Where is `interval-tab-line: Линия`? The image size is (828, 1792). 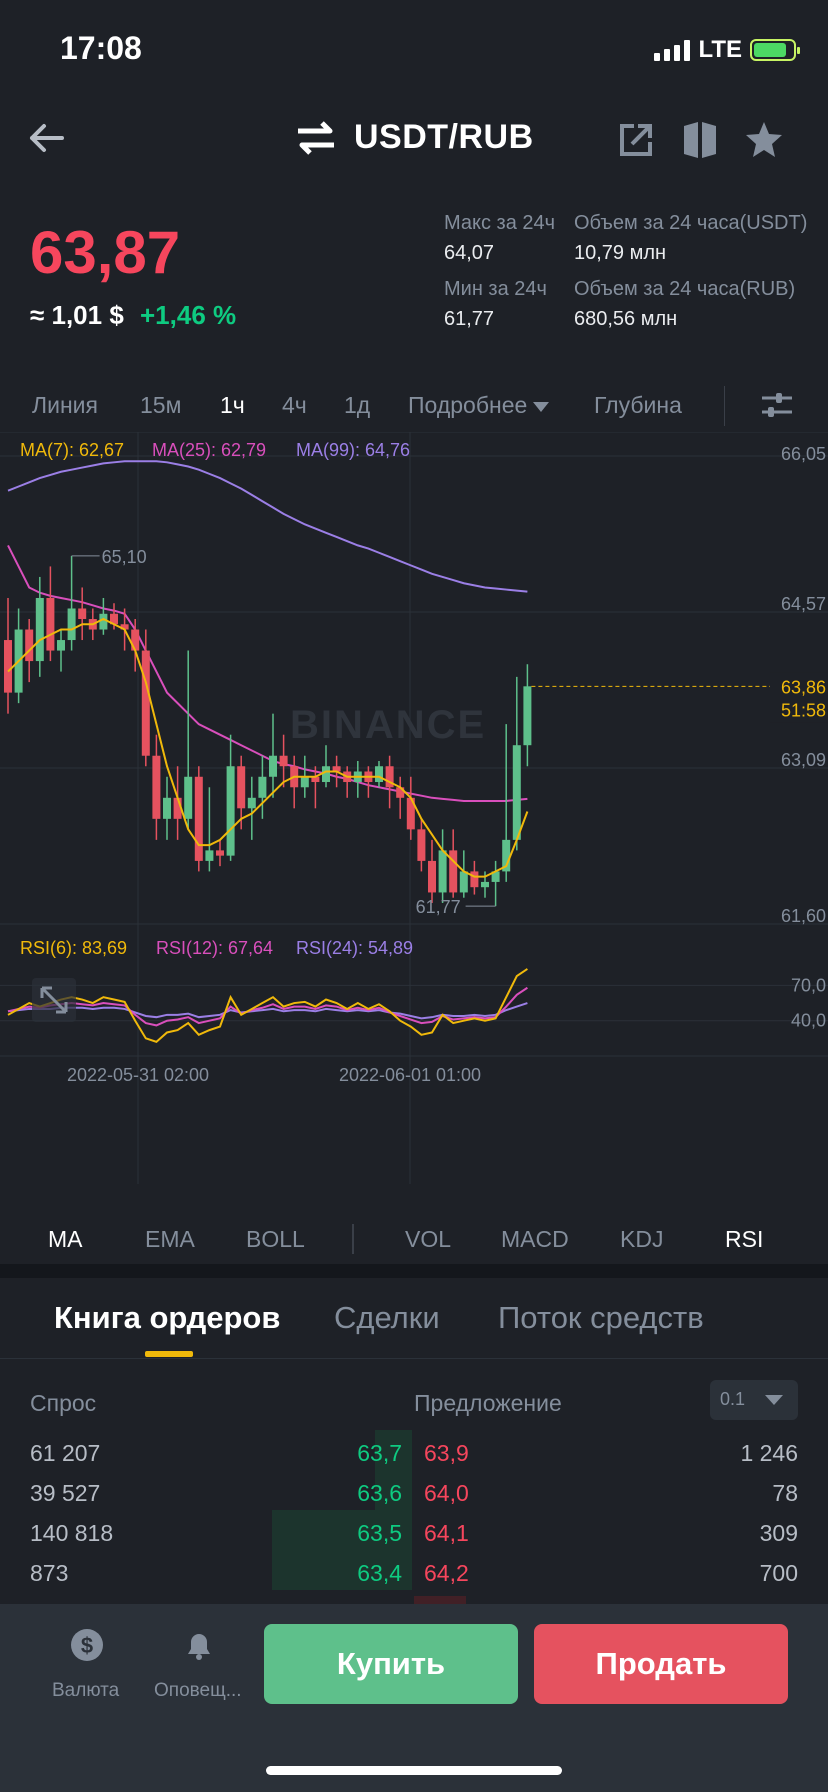
interval-tab-line: Линия is located at coordinates (65, 405).